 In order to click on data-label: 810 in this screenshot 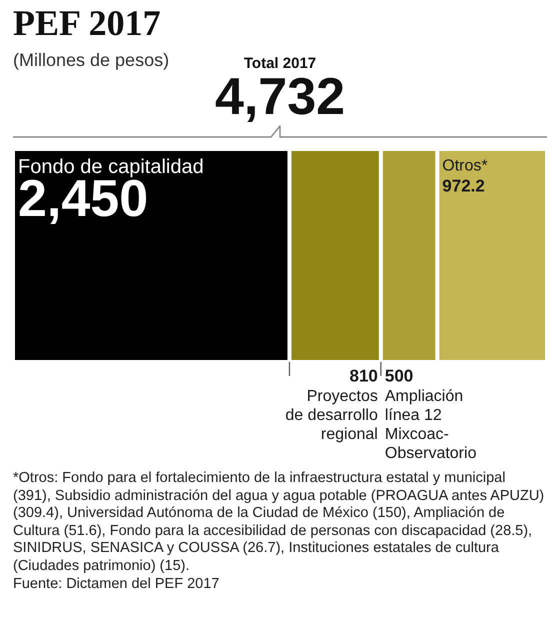, I will do `click(363, 376)`.